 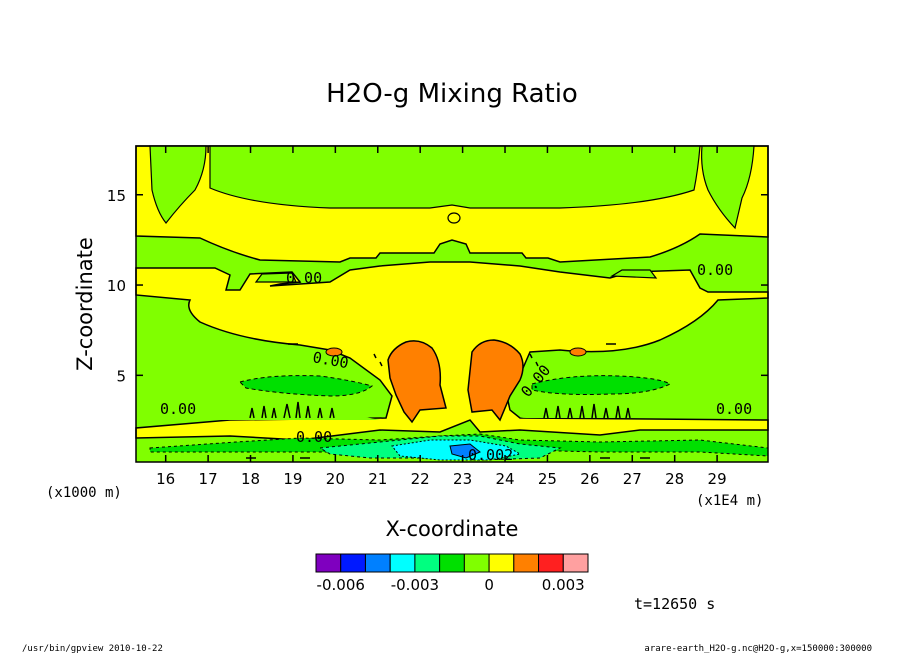 What do you see at coordinates (465, 451) in the screenshot?
I see `contour-region-blue-core` at bounding box center [465, 451].